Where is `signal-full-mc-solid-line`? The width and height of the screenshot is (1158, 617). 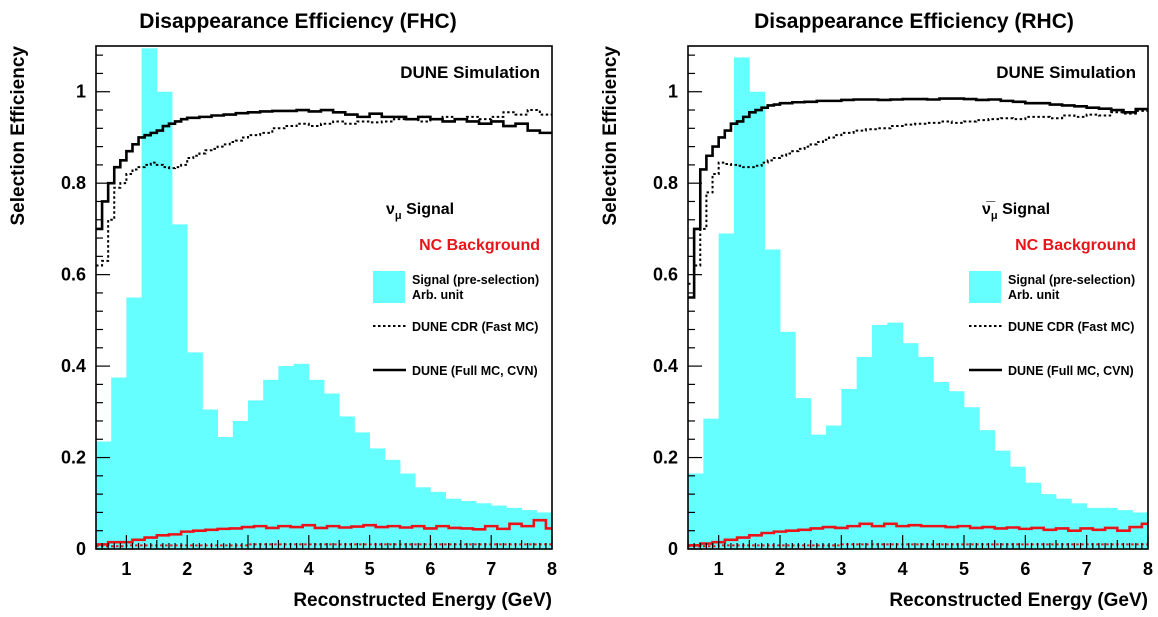
signal-full-mc-solid-line is located at coordinates (918, 198).